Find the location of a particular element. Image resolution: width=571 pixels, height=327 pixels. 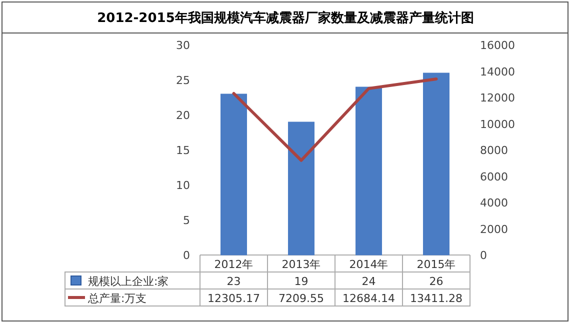

chart-title: 2012-2015年我国规模汽车减震器厂家数量及减震器产量统计图 is located at coordinates (285, 18).